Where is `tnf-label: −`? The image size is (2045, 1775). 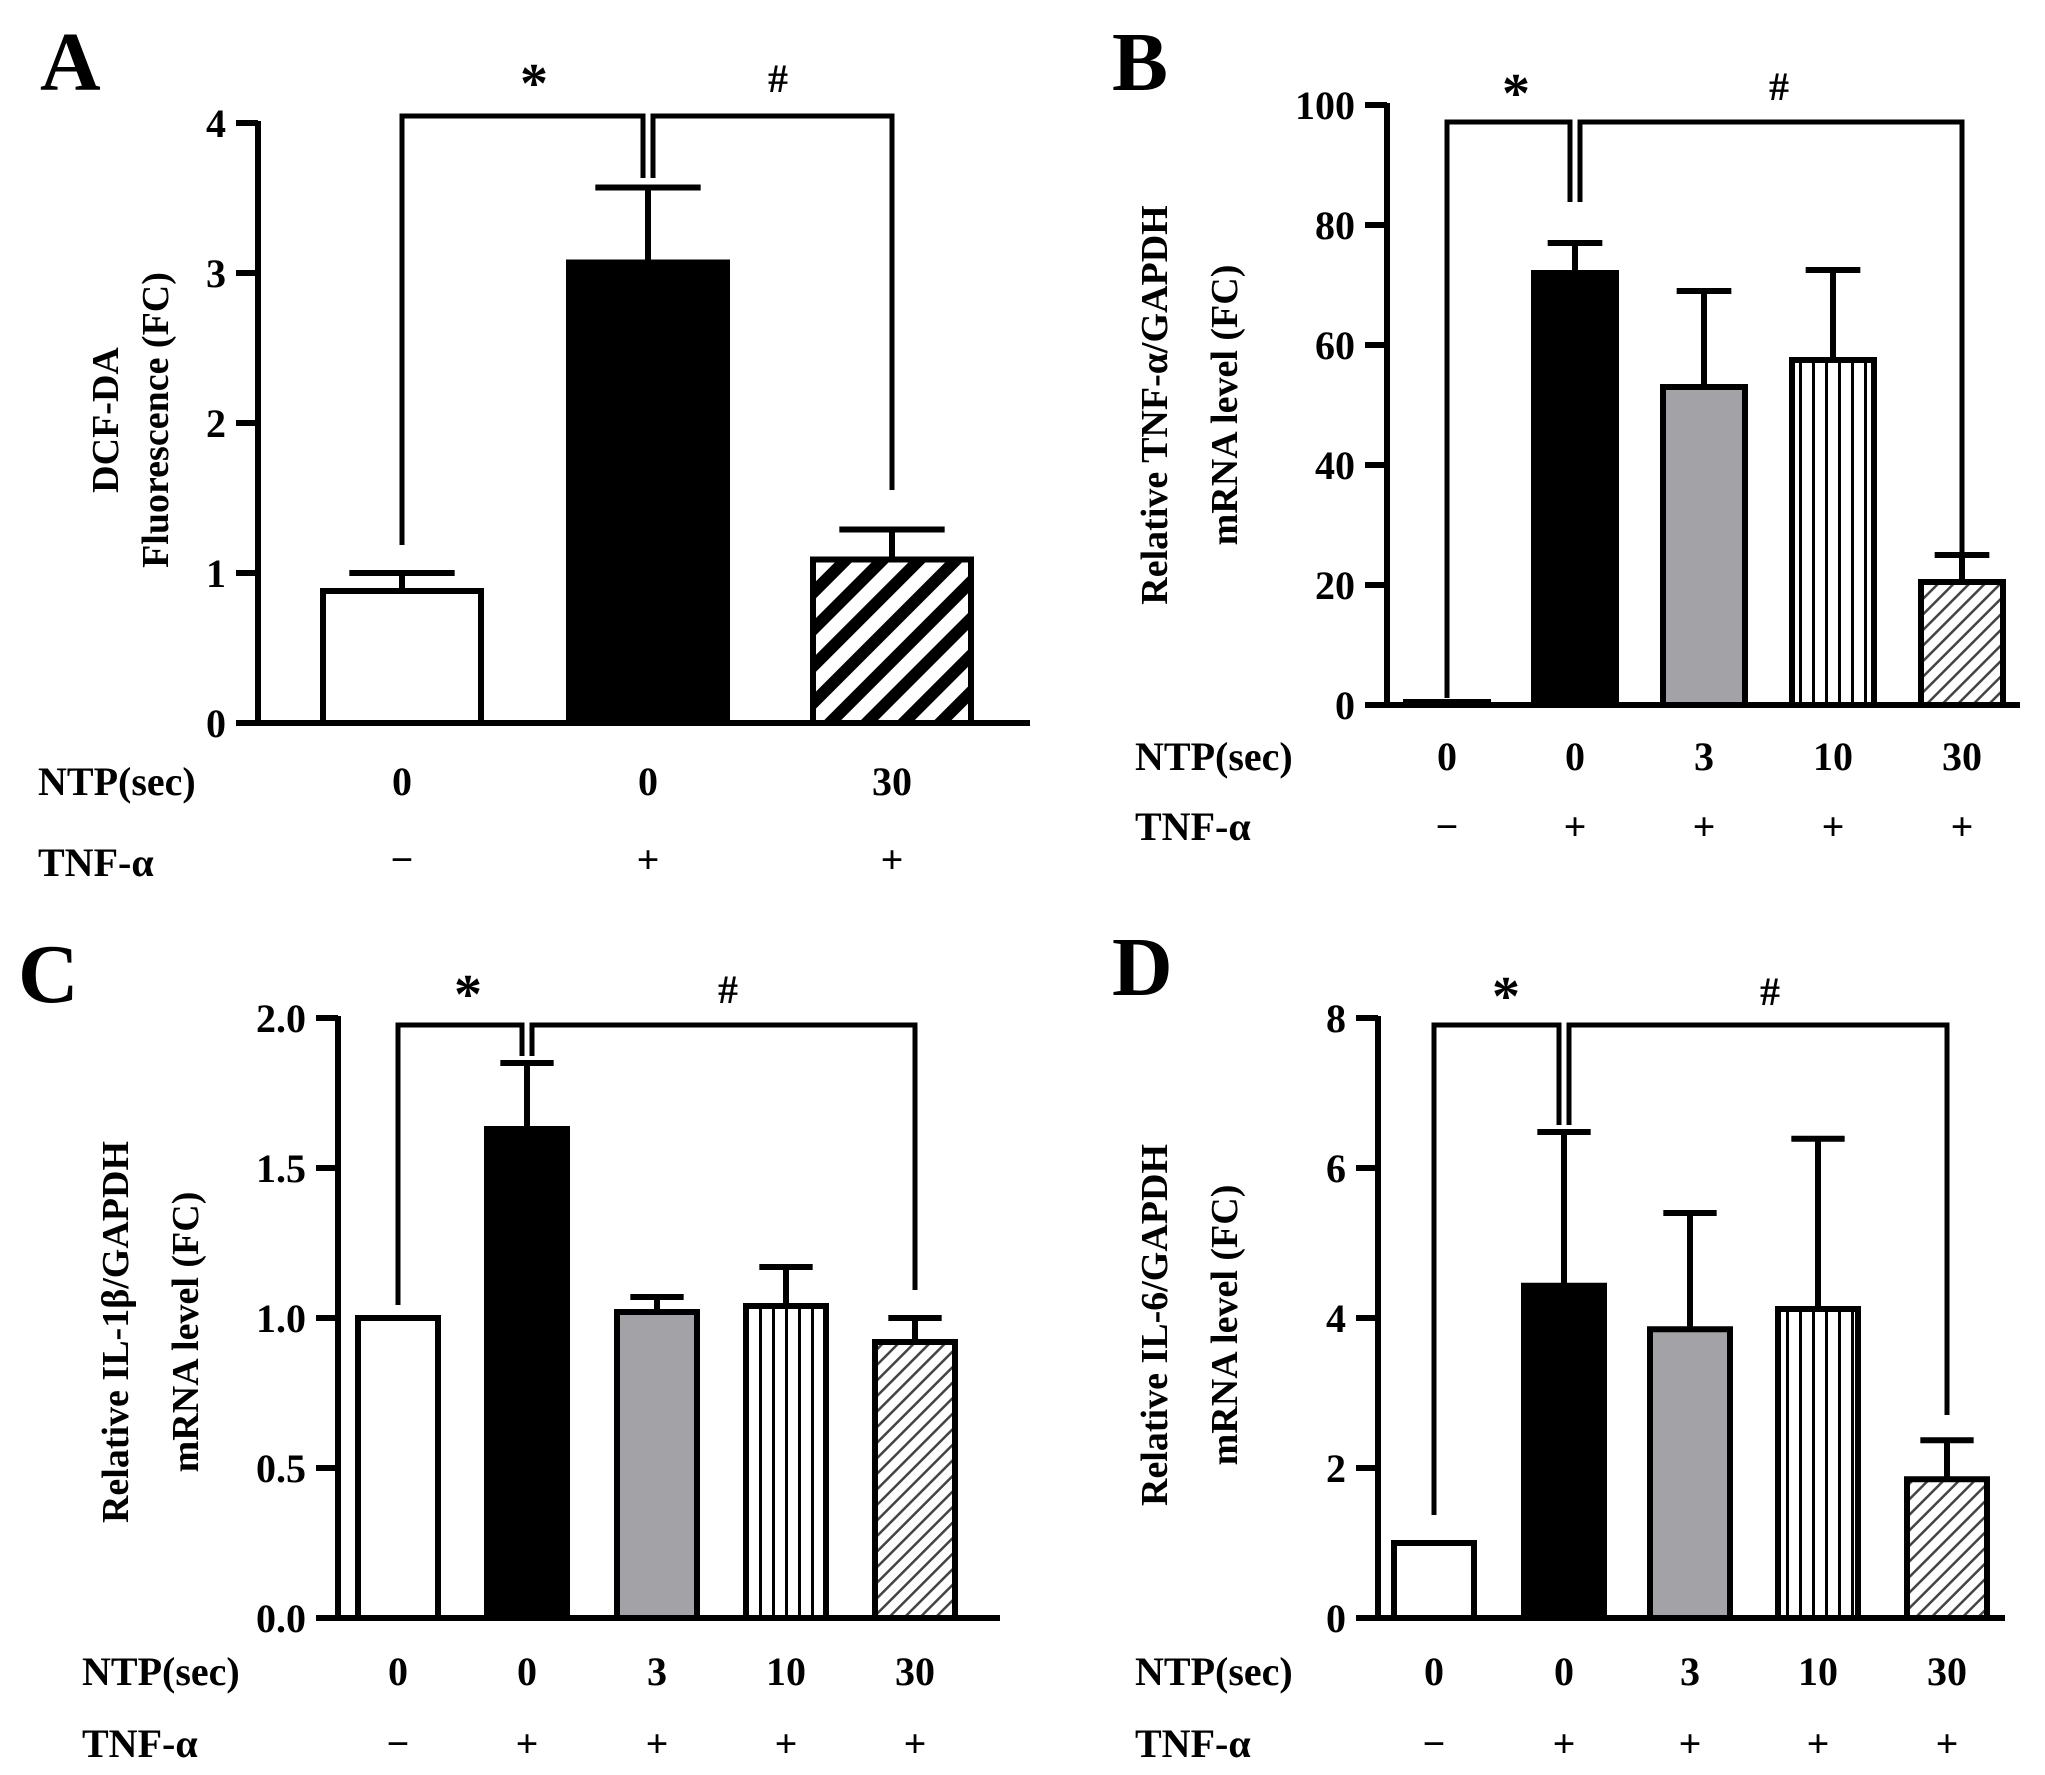 tnf-label: − is located at coordinates (398, 1743).